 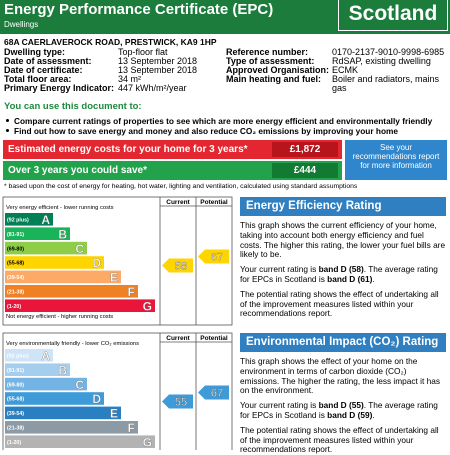 I want to click on detail-label: Dwelling type:, so click(x=35, y=52).